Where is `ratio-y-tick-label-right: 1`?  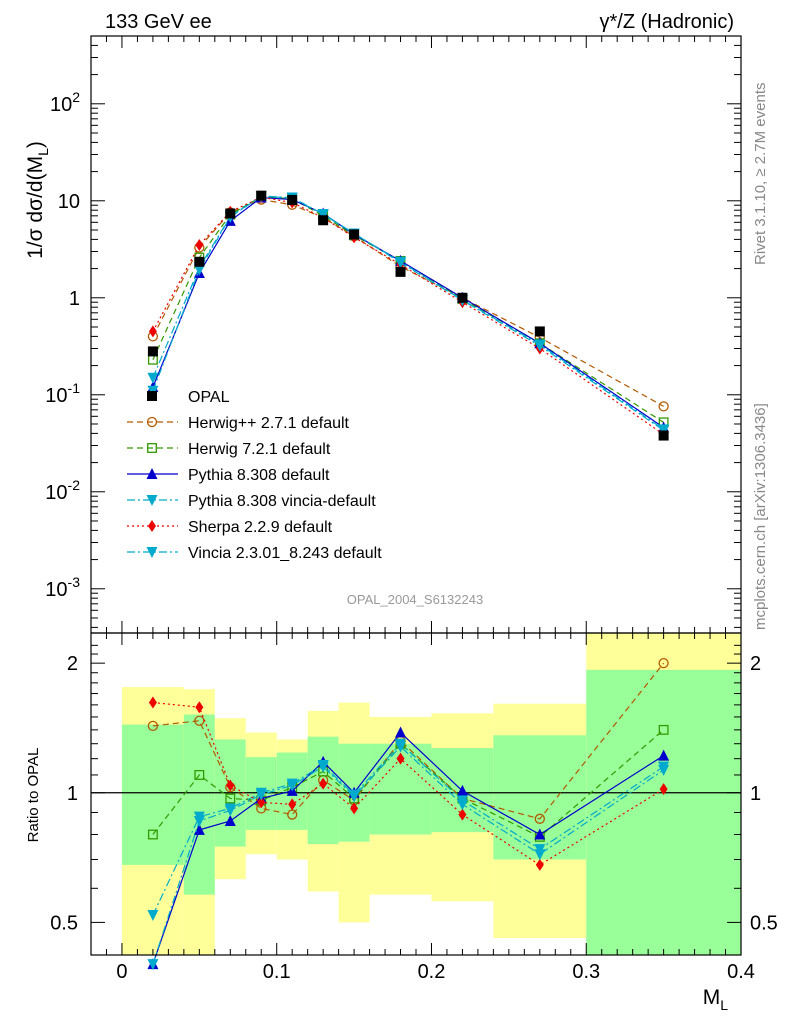 ratio-y-tick-label-right: 1 is located at coordinates (755, 794).